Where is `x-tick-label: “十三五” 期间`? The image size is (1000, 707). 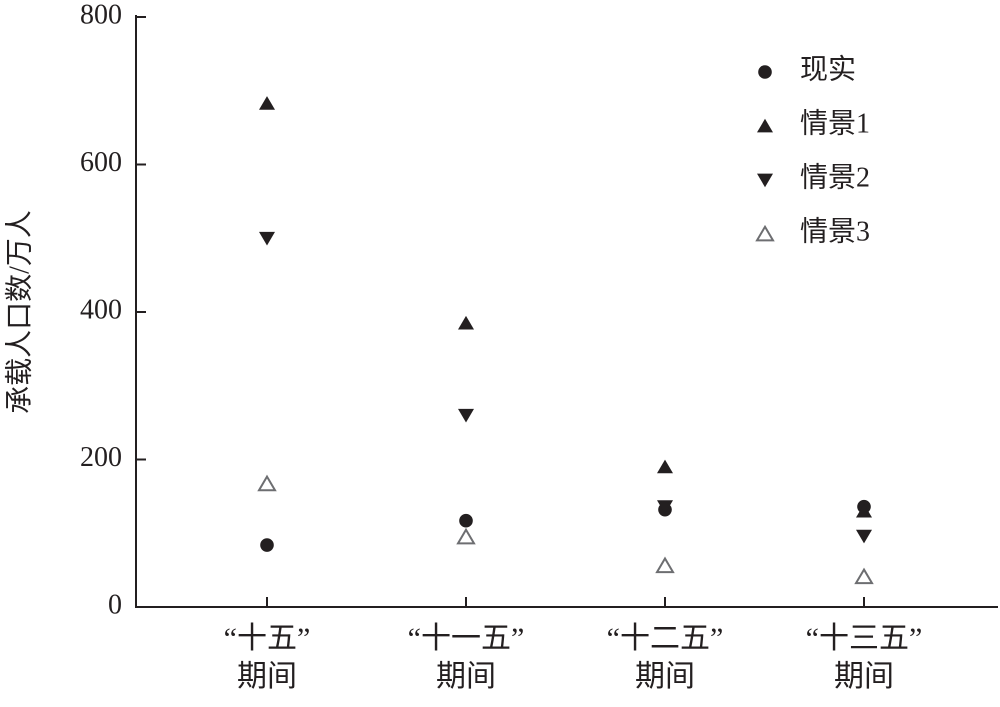 x-tick-label: “十三五” 期间 is located at coordinates (864, 657).